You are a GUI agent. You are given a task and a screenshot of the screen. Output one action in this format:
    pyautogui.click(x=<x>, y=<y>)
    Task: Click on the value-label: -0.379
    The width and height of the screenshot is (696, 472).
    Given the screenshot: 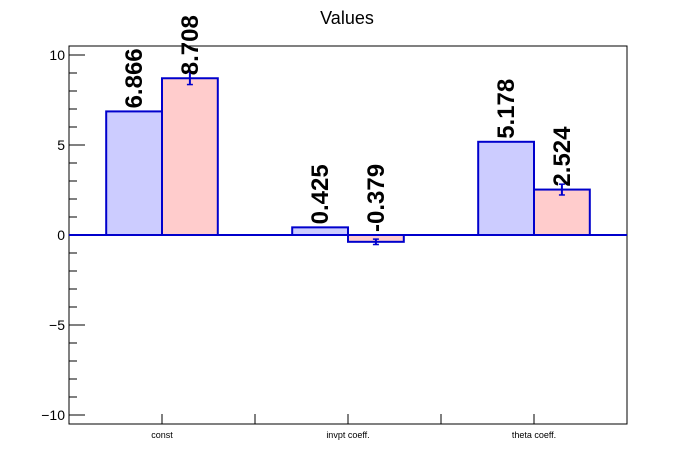 What is the action you would take?
    pyautogui.click(x=376, y=198)
    